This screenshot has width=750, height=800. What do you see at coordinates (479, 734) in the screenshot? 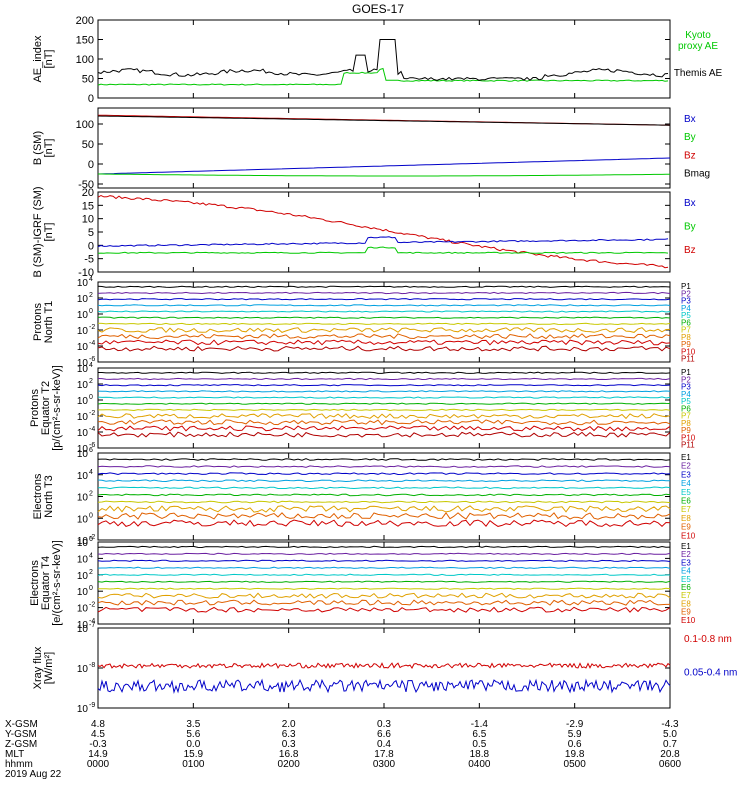
I see `time-axis-value: 6.5` at bounding box center [479, 734].